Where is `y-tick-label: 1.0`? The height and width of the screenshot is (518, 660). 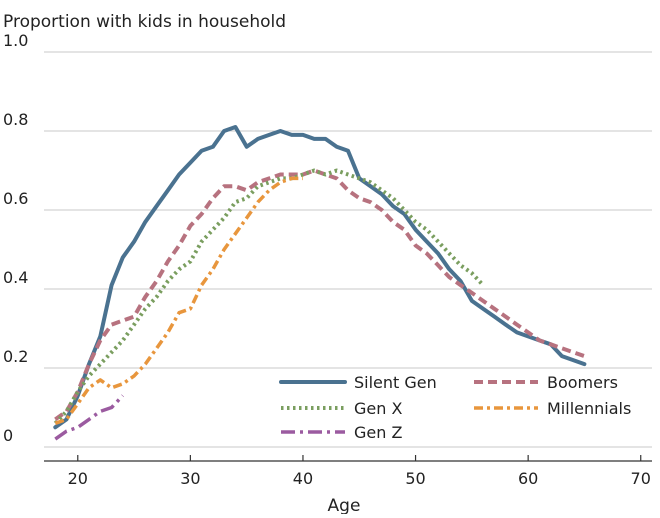 y-tick-label: 1.0 is located at coordinates (15, 40).